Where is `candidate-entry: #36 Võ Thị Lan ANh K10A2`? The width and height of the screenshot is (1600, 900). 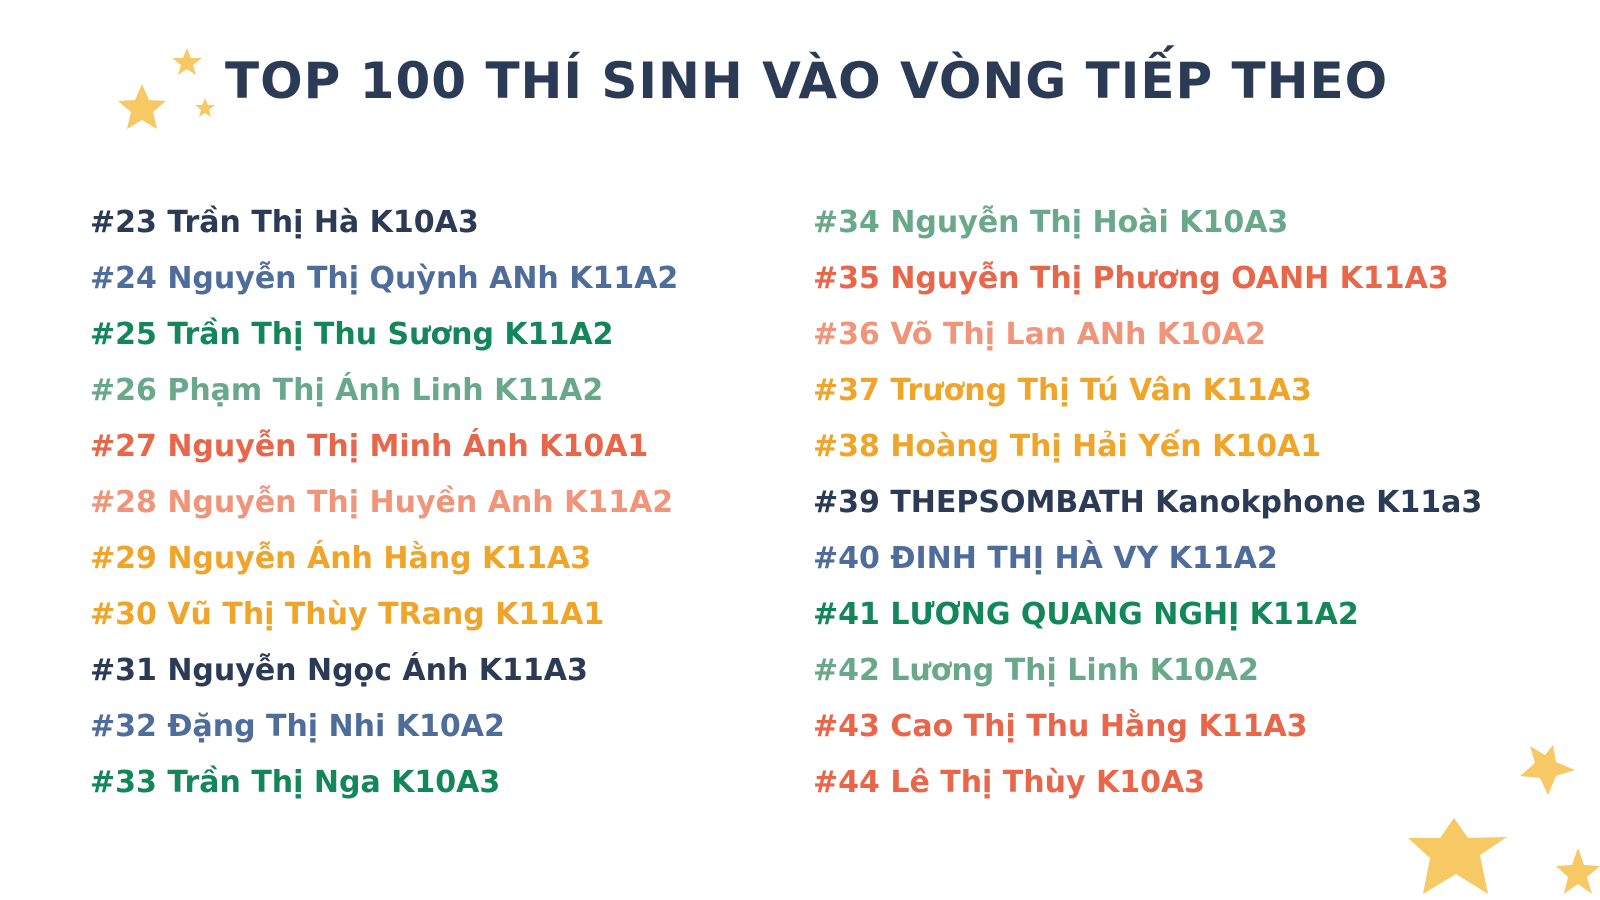 candidate-entry: #36 Võ Thị Lan ANh K10A2 is located at coordinates (1039, 334).